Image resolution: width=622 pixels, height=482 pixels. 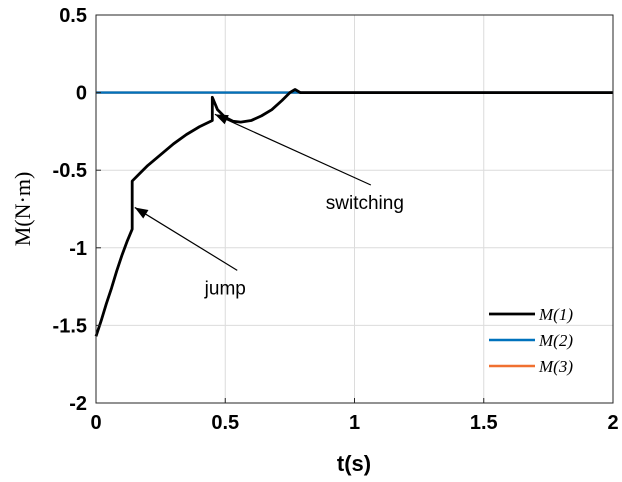 What do you see at coordinates (78, 249) in the screenshot?
I see `y-tick-label: -1` at bounding box center [78, 249].